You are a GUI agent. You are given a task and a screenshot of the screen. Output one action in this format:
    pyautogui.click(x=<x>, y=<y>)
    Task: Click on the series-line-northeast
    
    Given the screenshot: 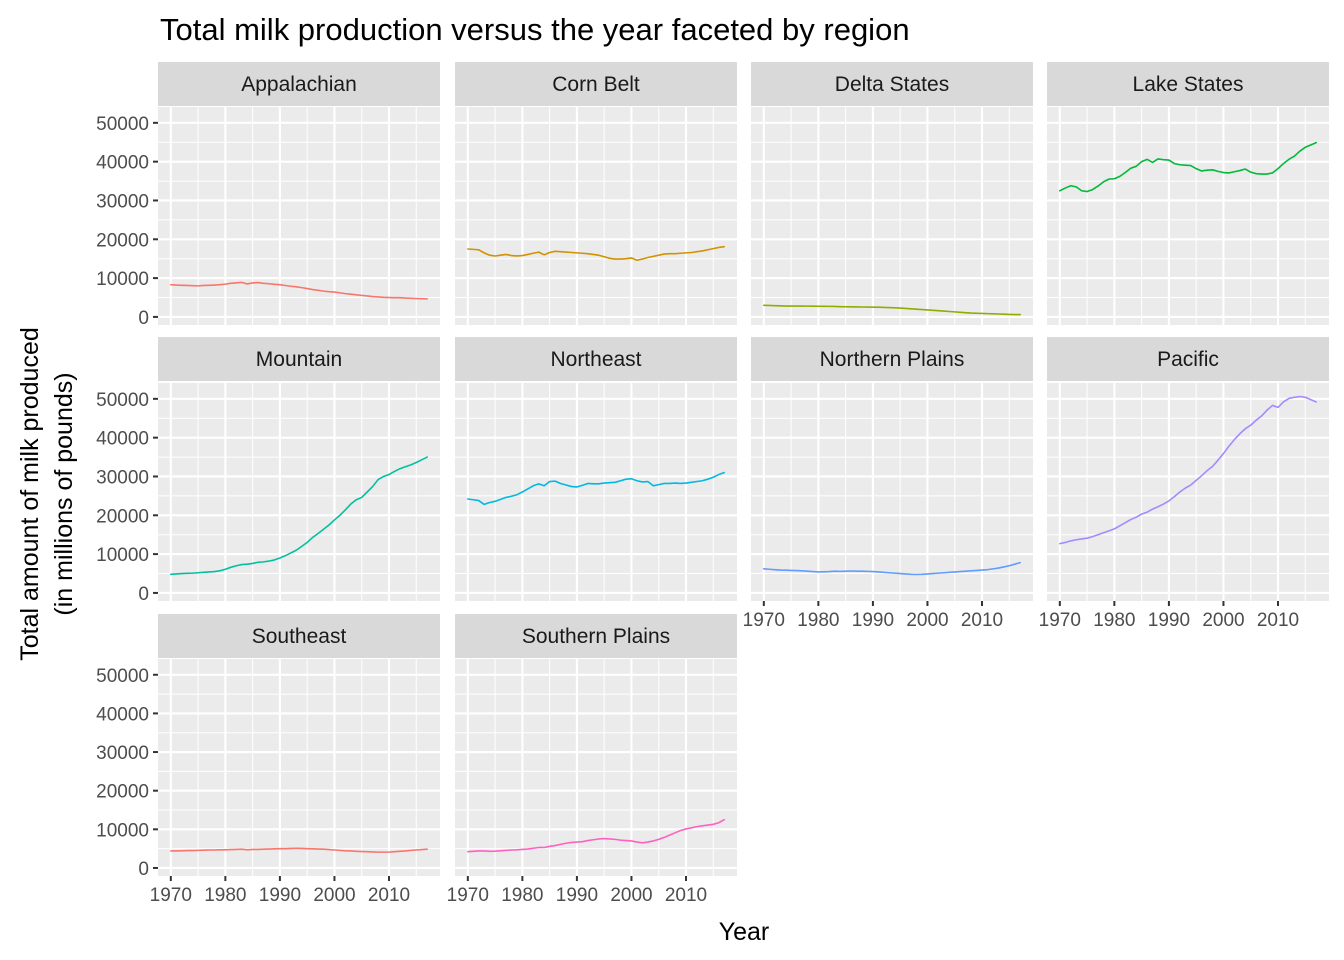 What is the action you would take?
    pyautogui.click(x=596, y=488)
    